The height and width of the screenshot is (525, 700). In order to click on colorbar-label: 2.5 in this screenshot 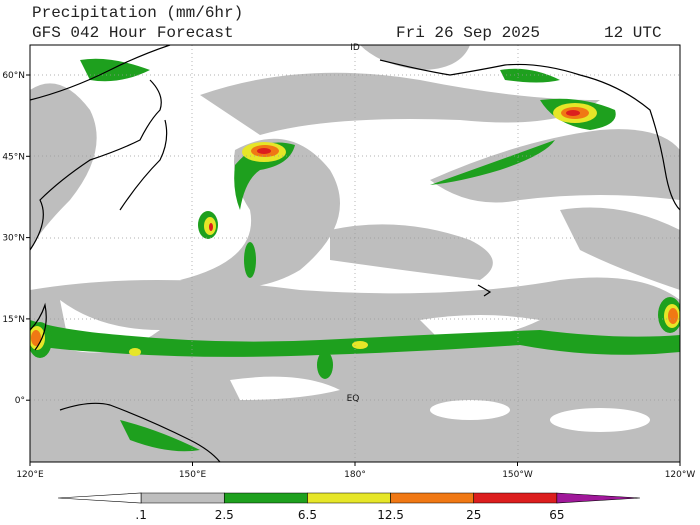, I will do `click(224, 515)`.